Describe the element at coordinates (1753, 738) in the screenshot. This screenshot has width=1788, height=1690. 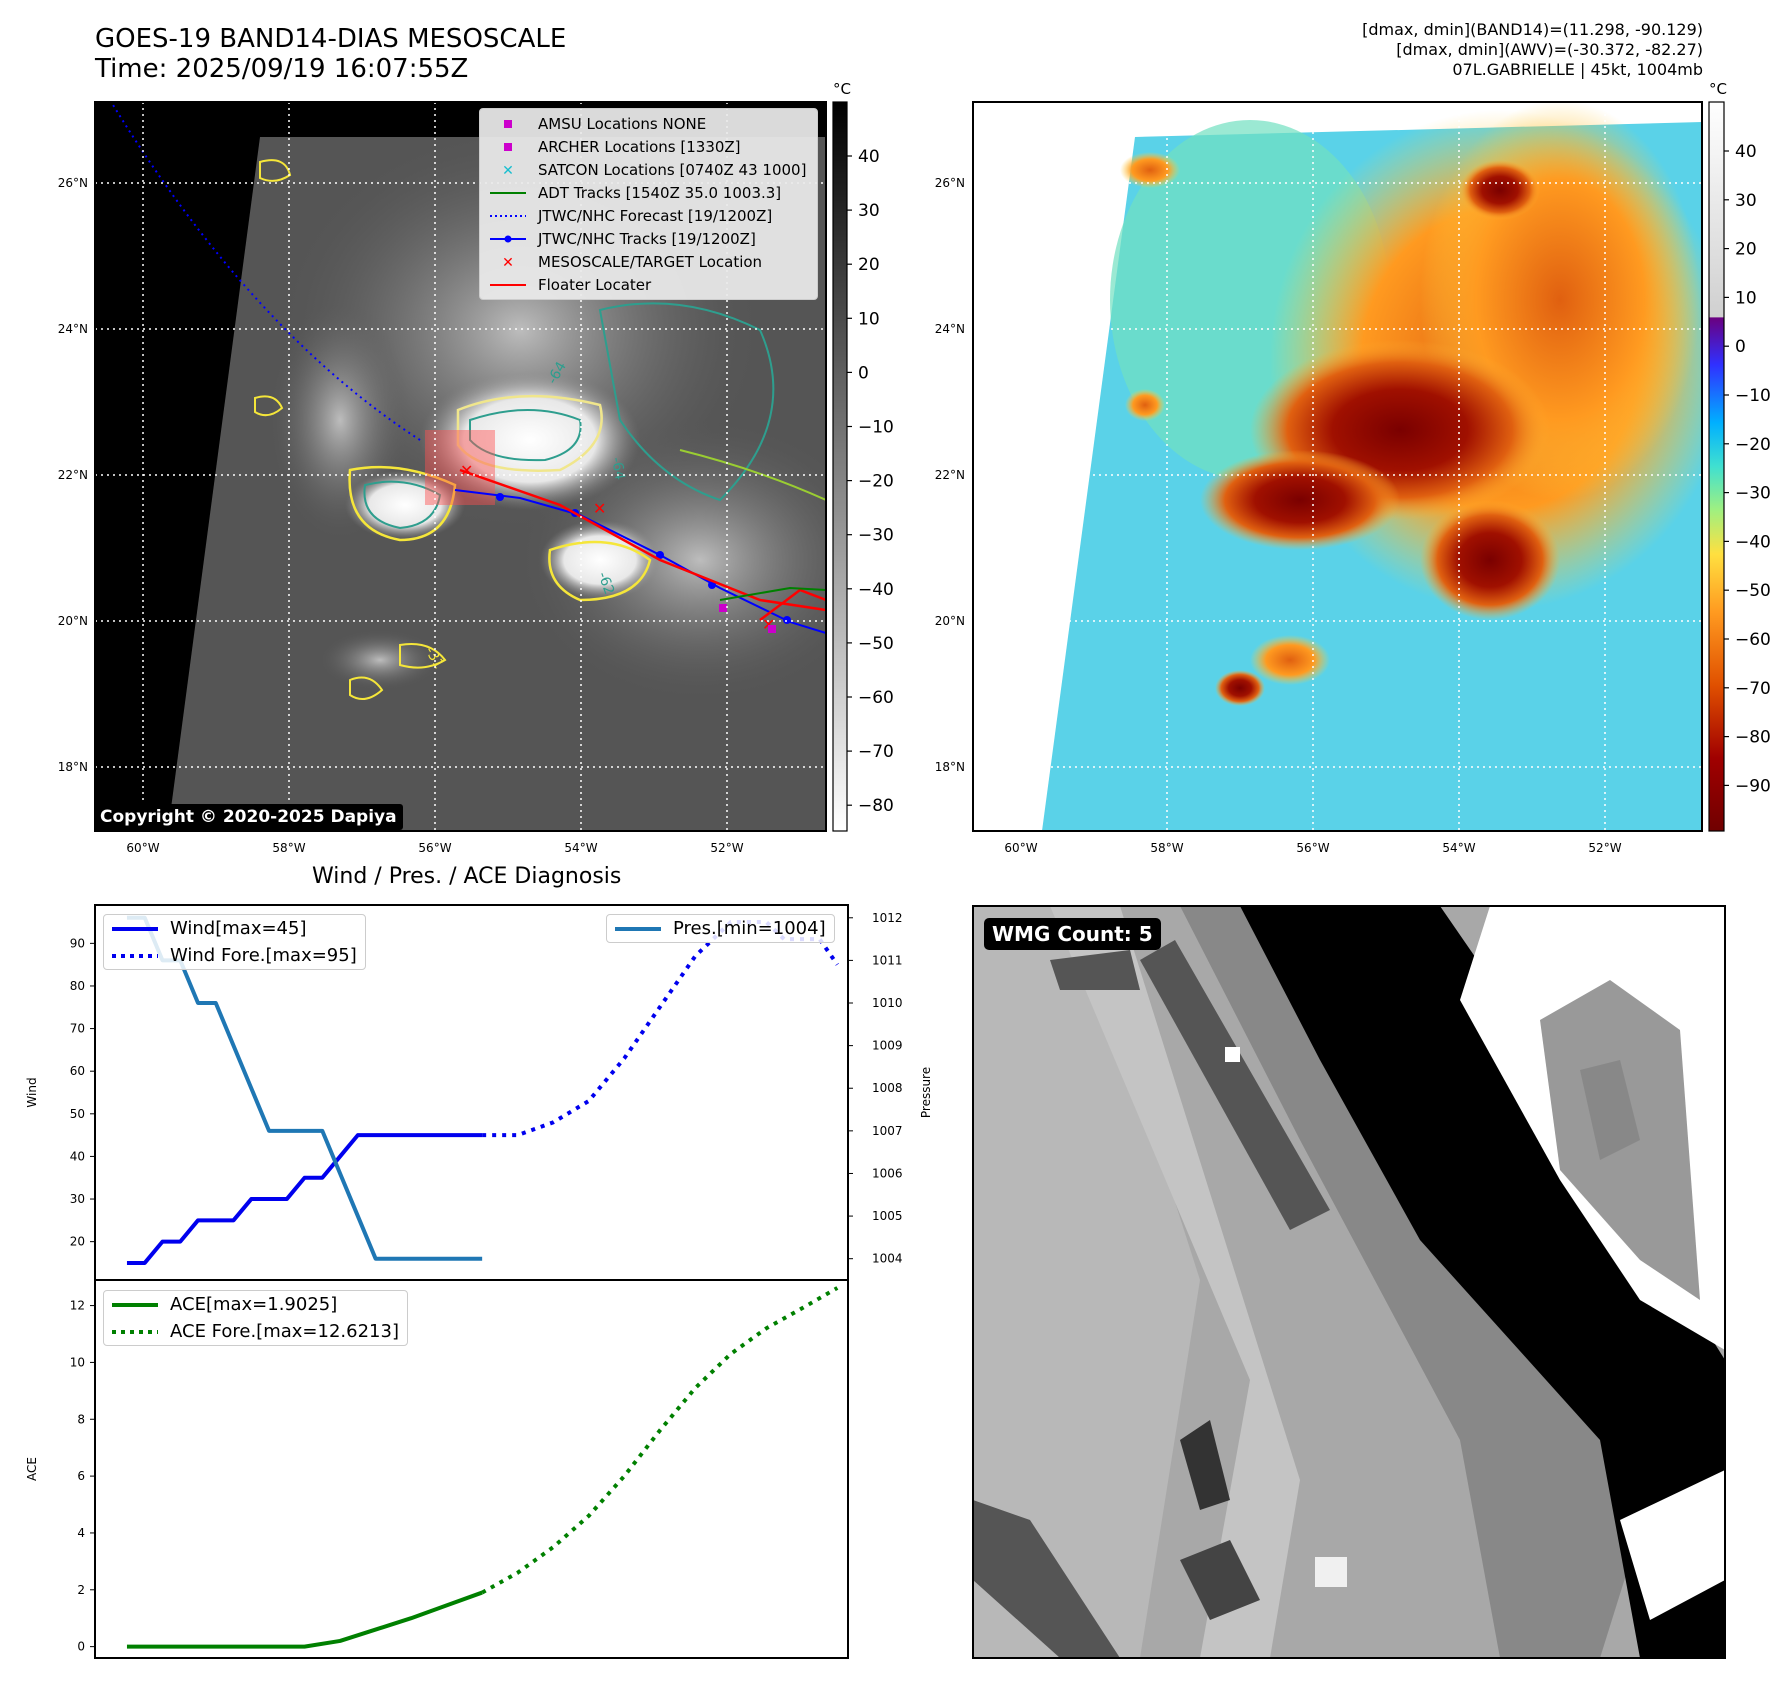
I see `colorbar-tick-label: −80` at that location.